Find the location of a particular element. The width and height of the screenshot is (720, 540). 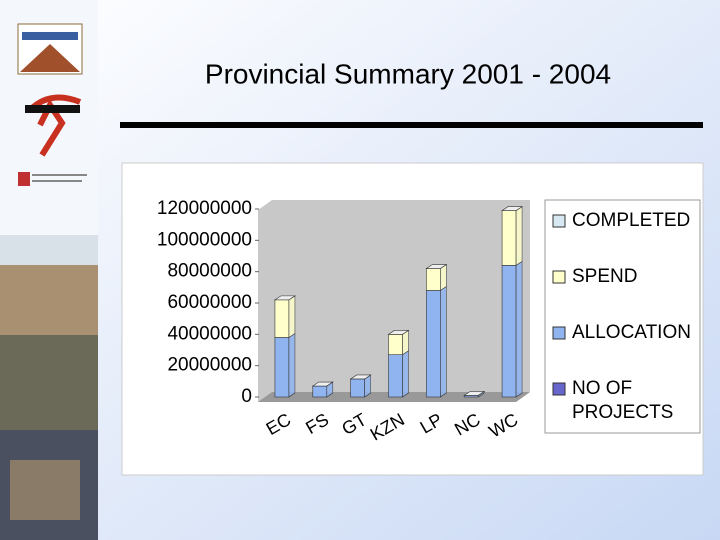

slide-title: Provincial Summary 2001 - 2004 is located at coordinates (408, 73).